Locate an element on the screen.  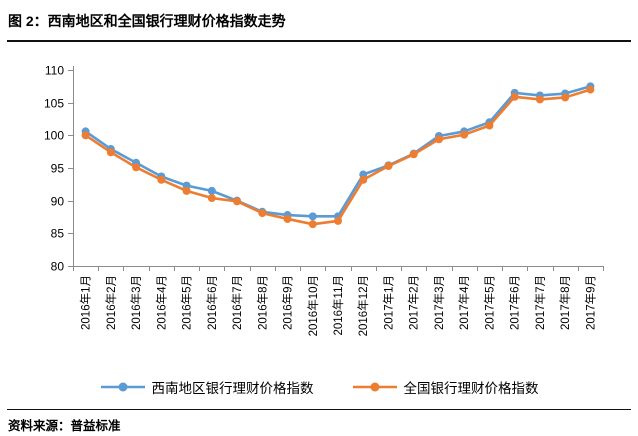
x-tick-label: 2017年1月 is located at coordinates (388, 302).